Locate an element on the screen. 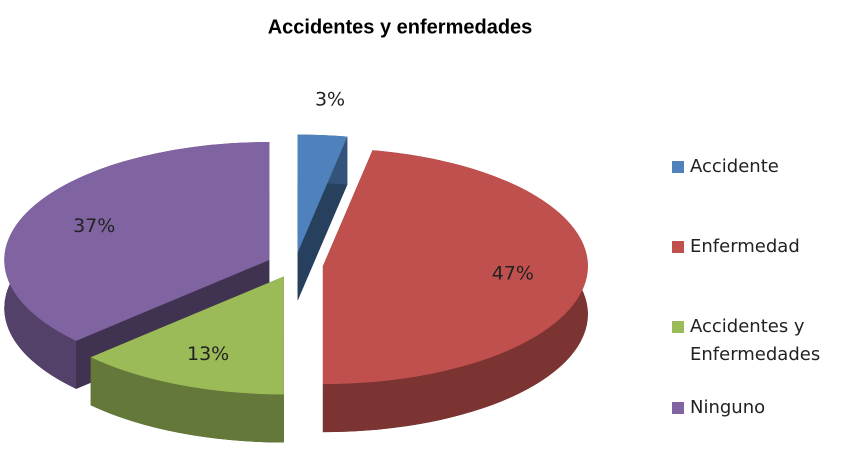 The width and height of the screenshot is (853, 454). legend-item: Enfermedad is located at coordinates (759, 247).